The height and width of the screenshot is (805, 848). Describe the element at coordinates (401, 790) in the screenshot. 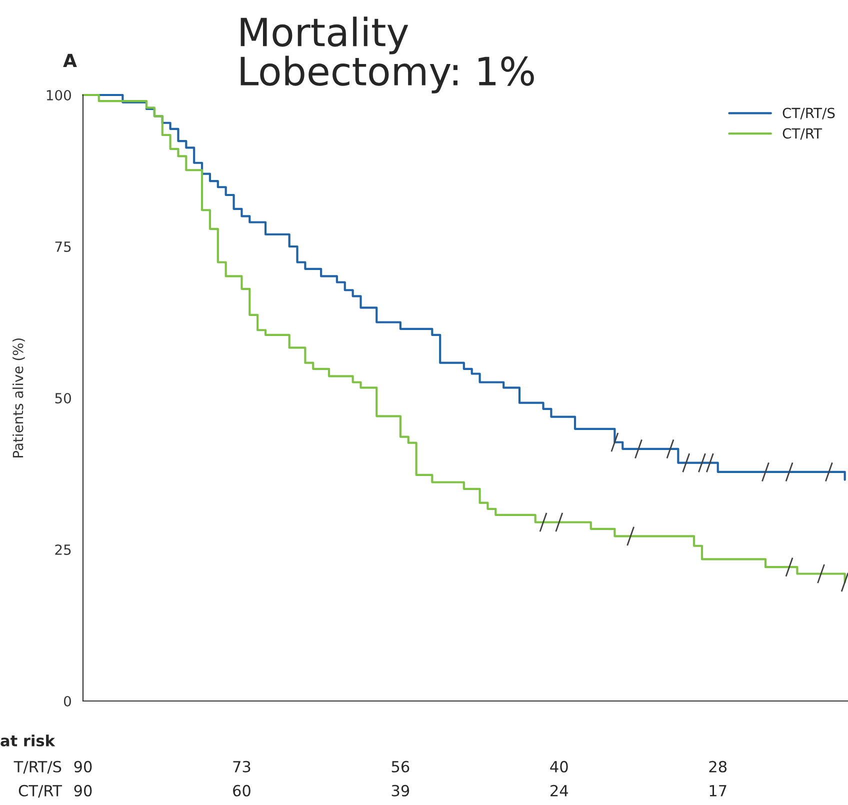

I see `text: 39` at that location.